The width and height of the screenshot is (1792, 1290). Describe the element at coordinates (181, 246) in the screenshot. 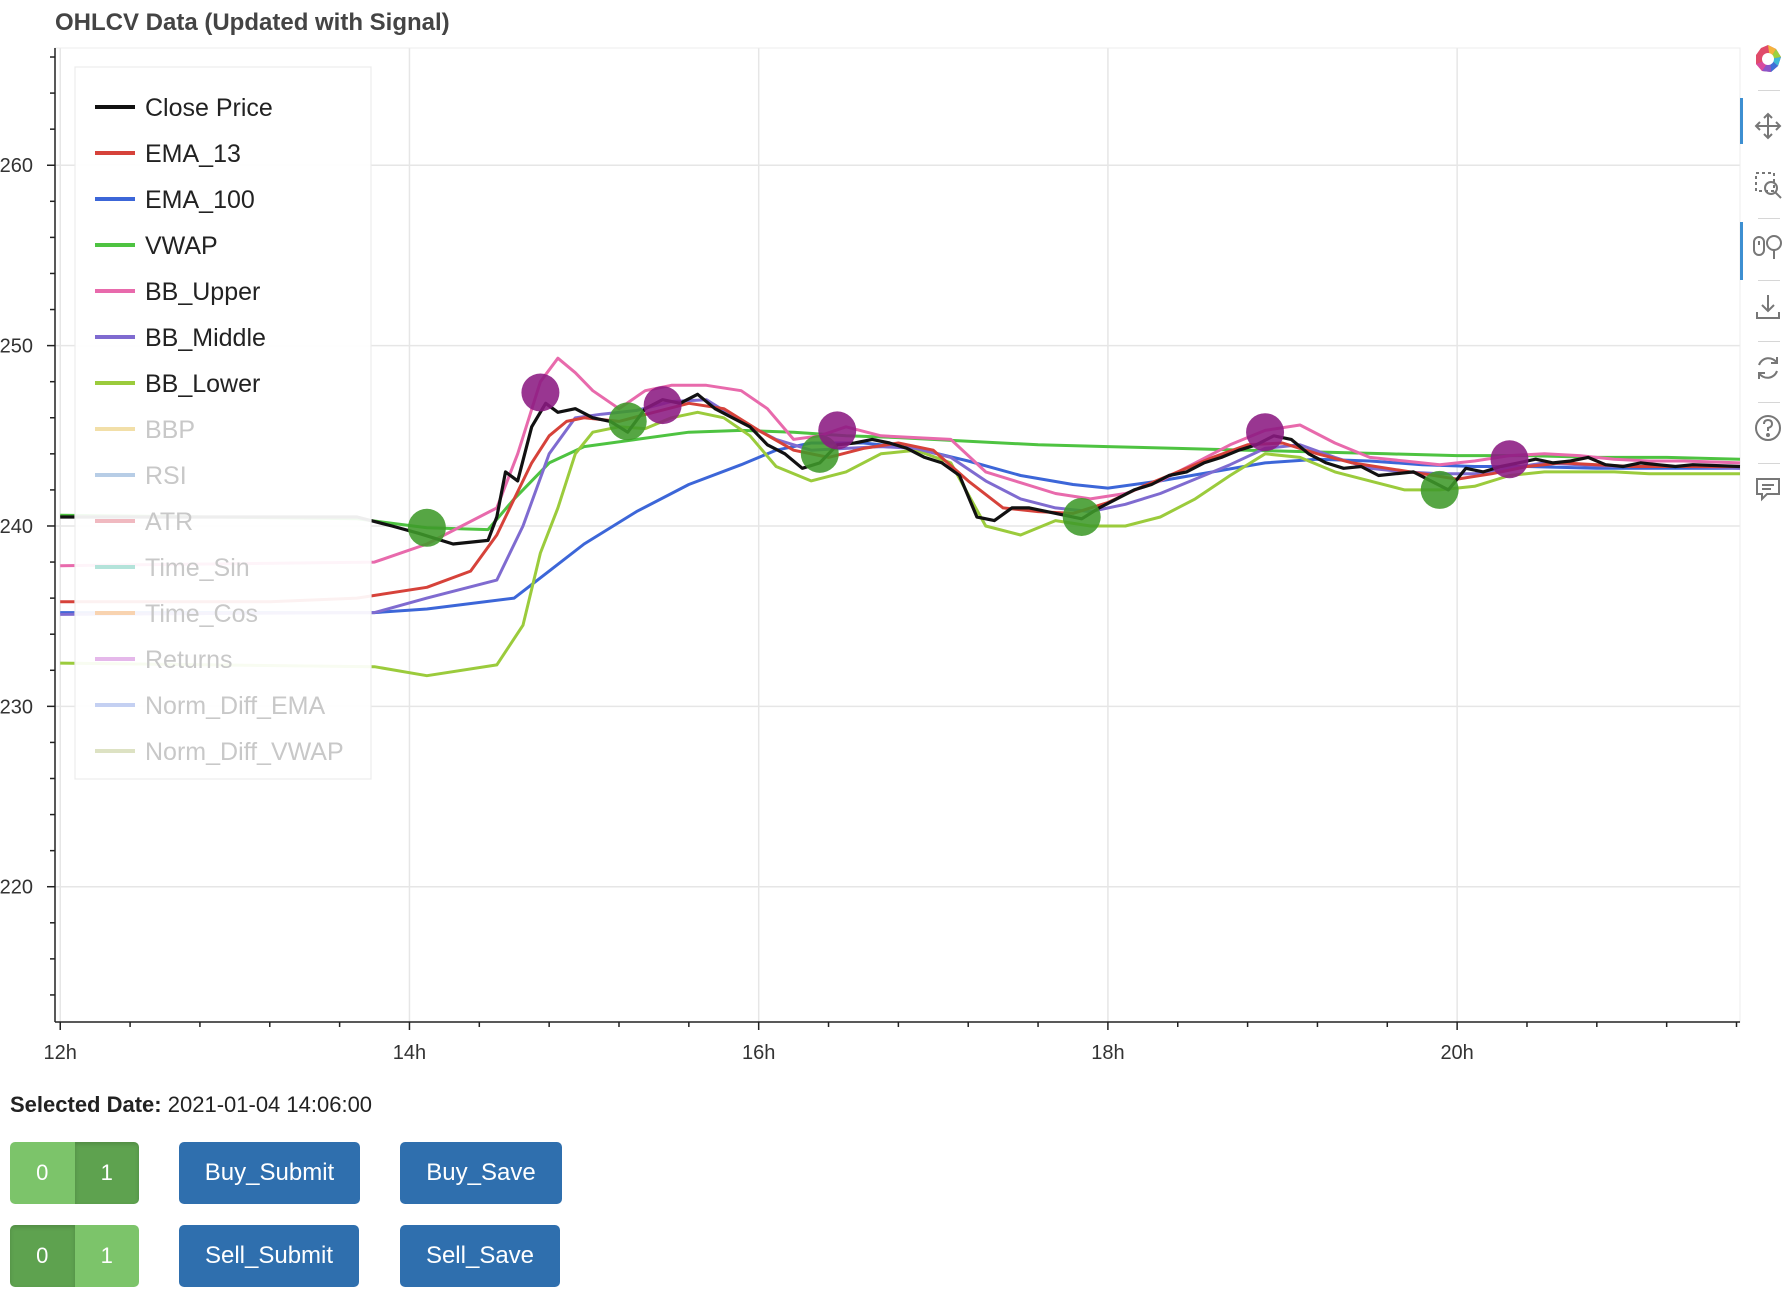

I see `legend-label: VWAP` at that location.